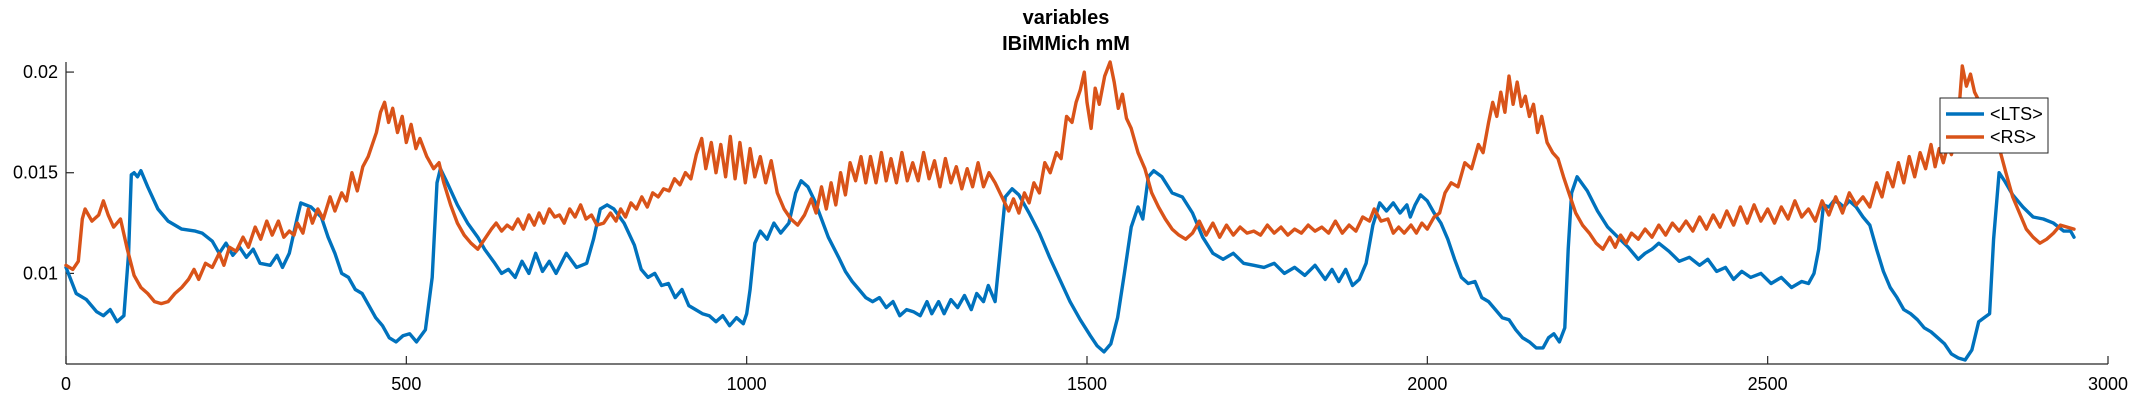  Describe the element at coordinates (66, 384) in the screenshot. I see `x-tick-label: 0` at that location.